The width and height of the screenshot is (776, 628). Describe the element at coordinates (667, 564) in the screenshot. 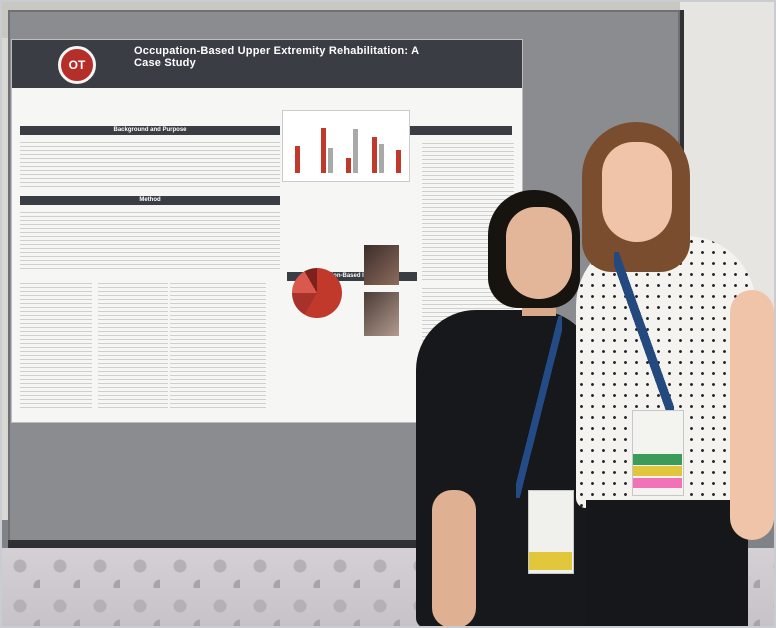

I see `person-right-legs` at that location.